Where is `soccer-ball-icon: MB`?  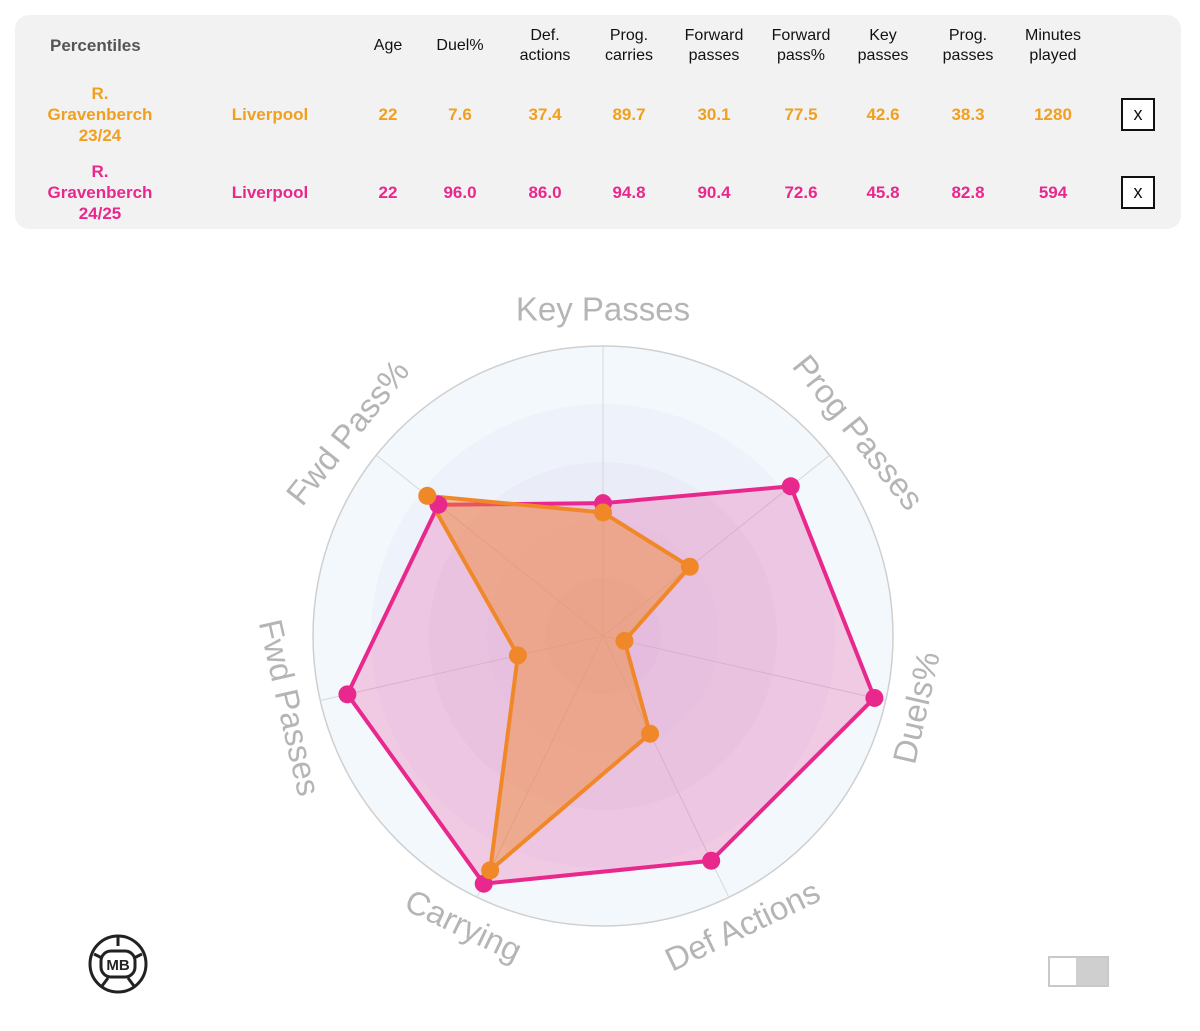 soccer-ball-icon: MB is located at coordinates (118, 964).